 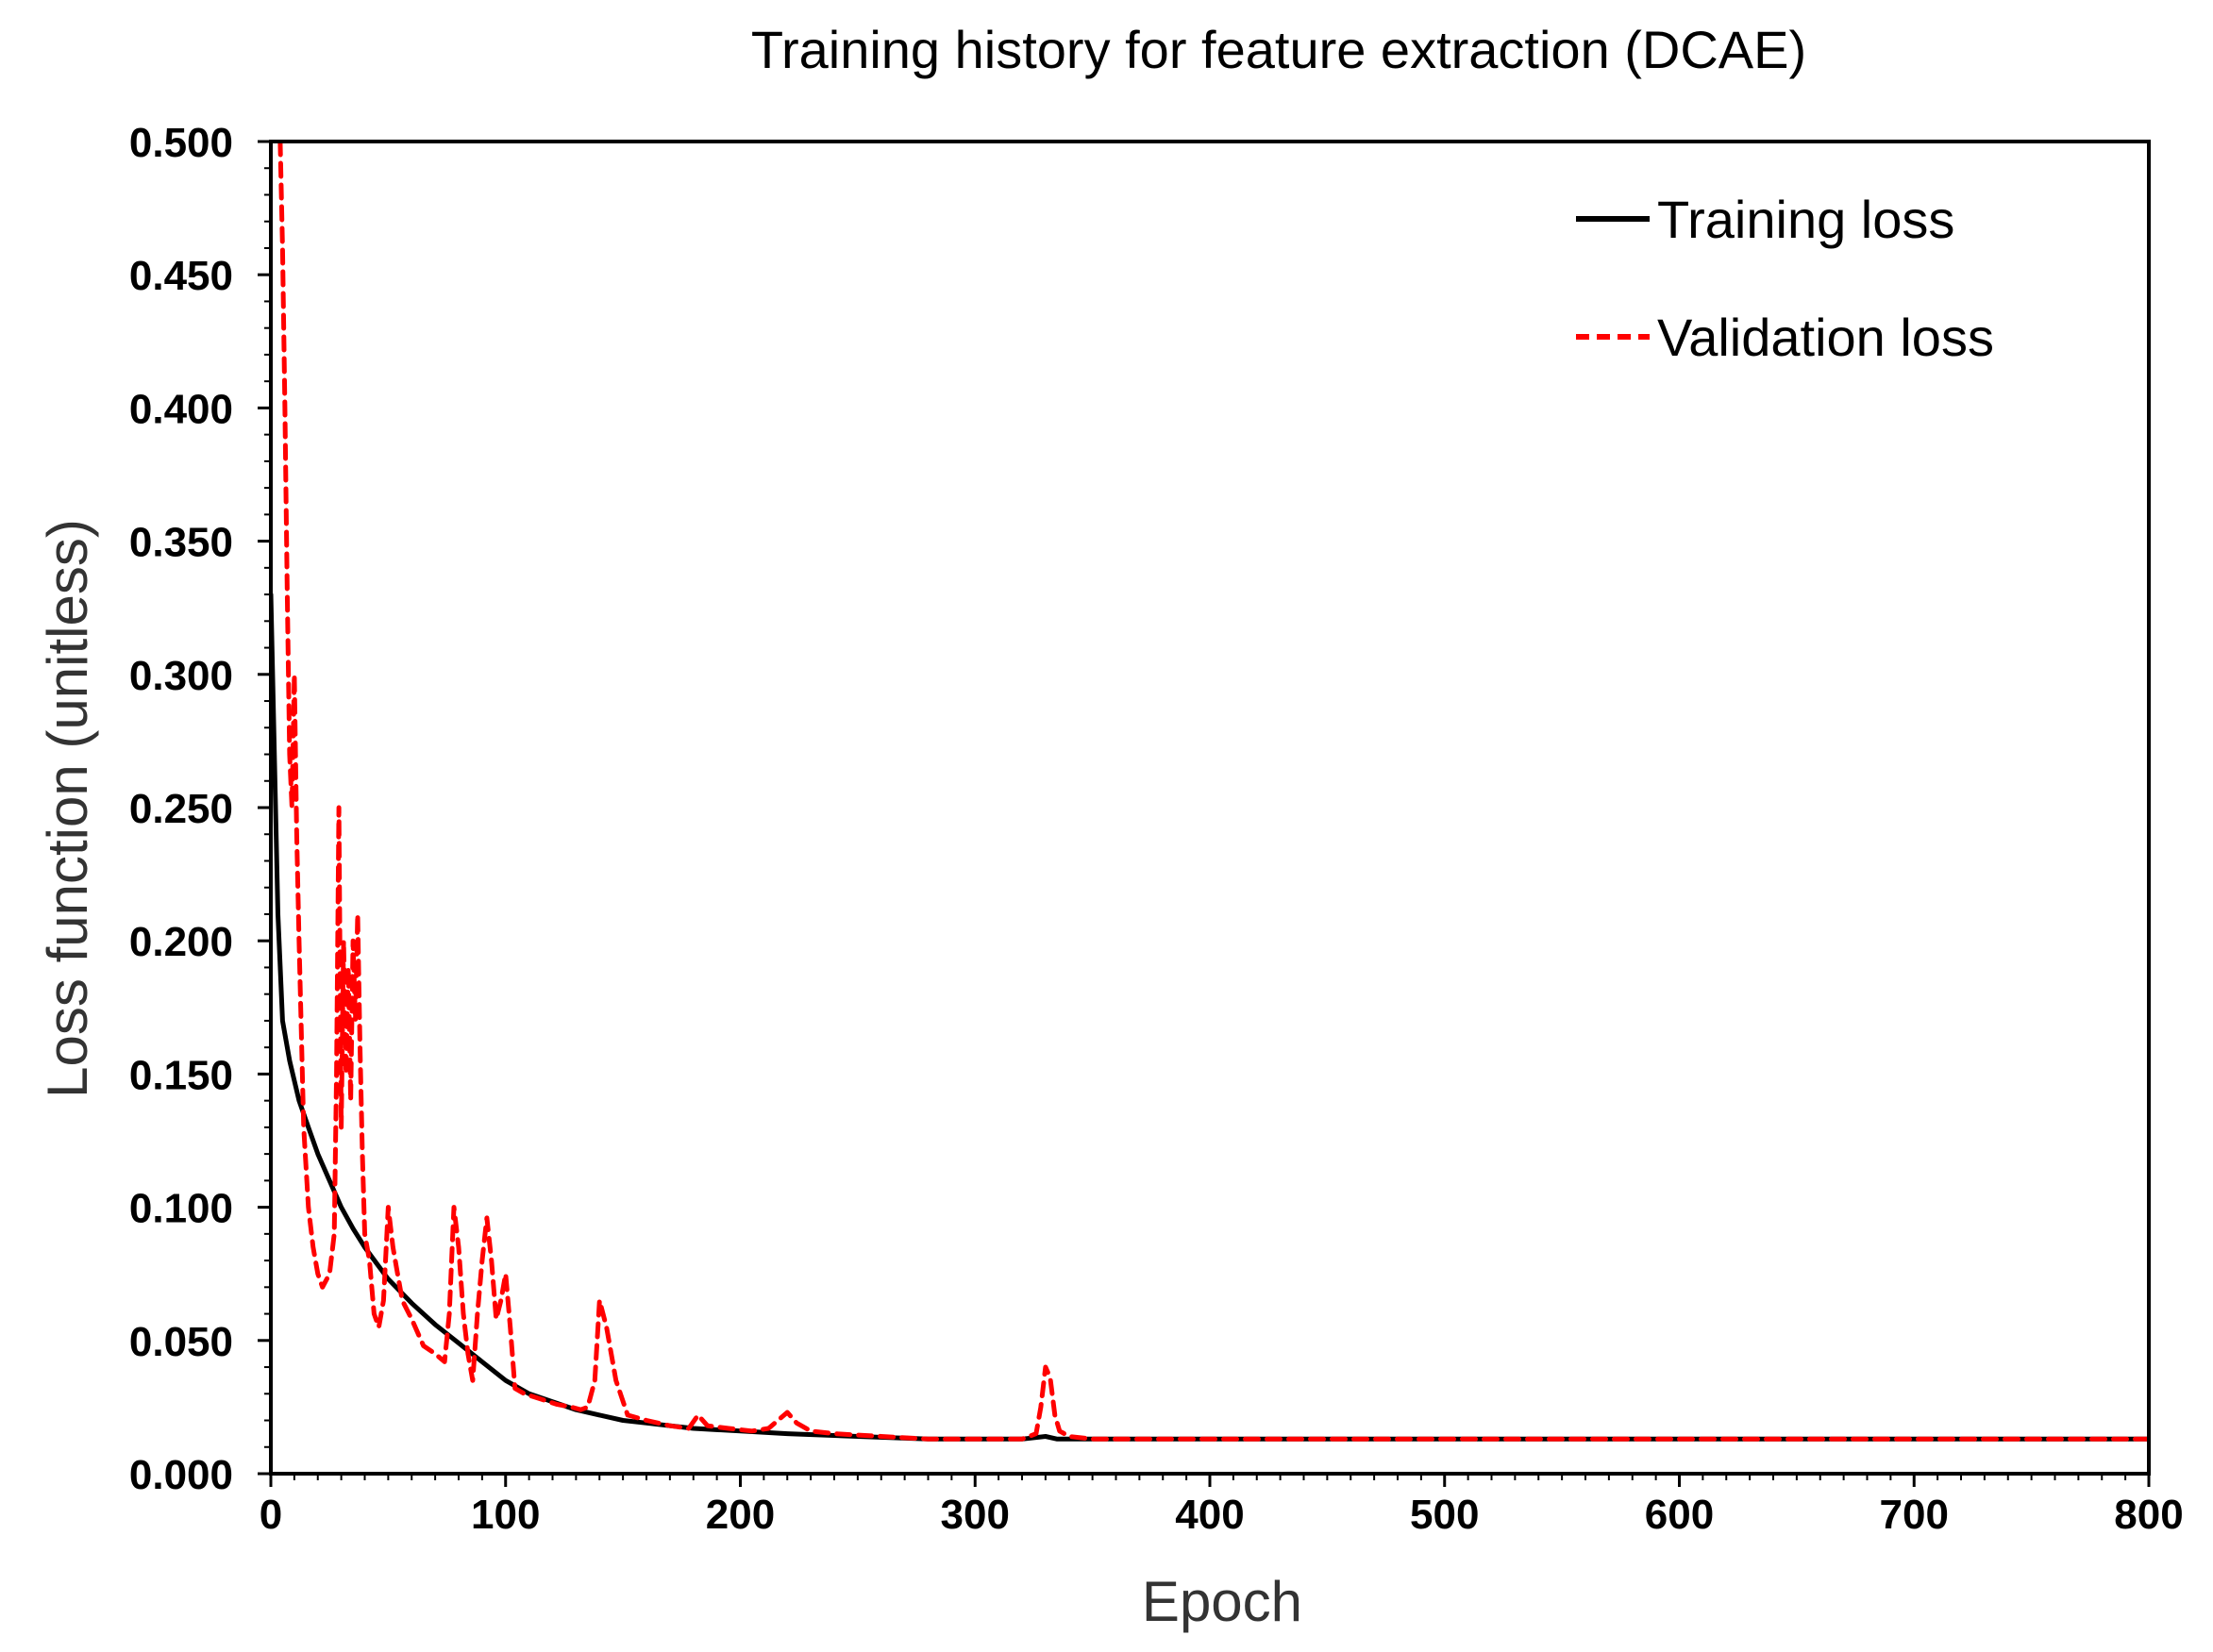 What do you see at coordinates (181, 276) in the screenshot?
I see `y-tick-label: 0.450` at bounding box center [181, 276].